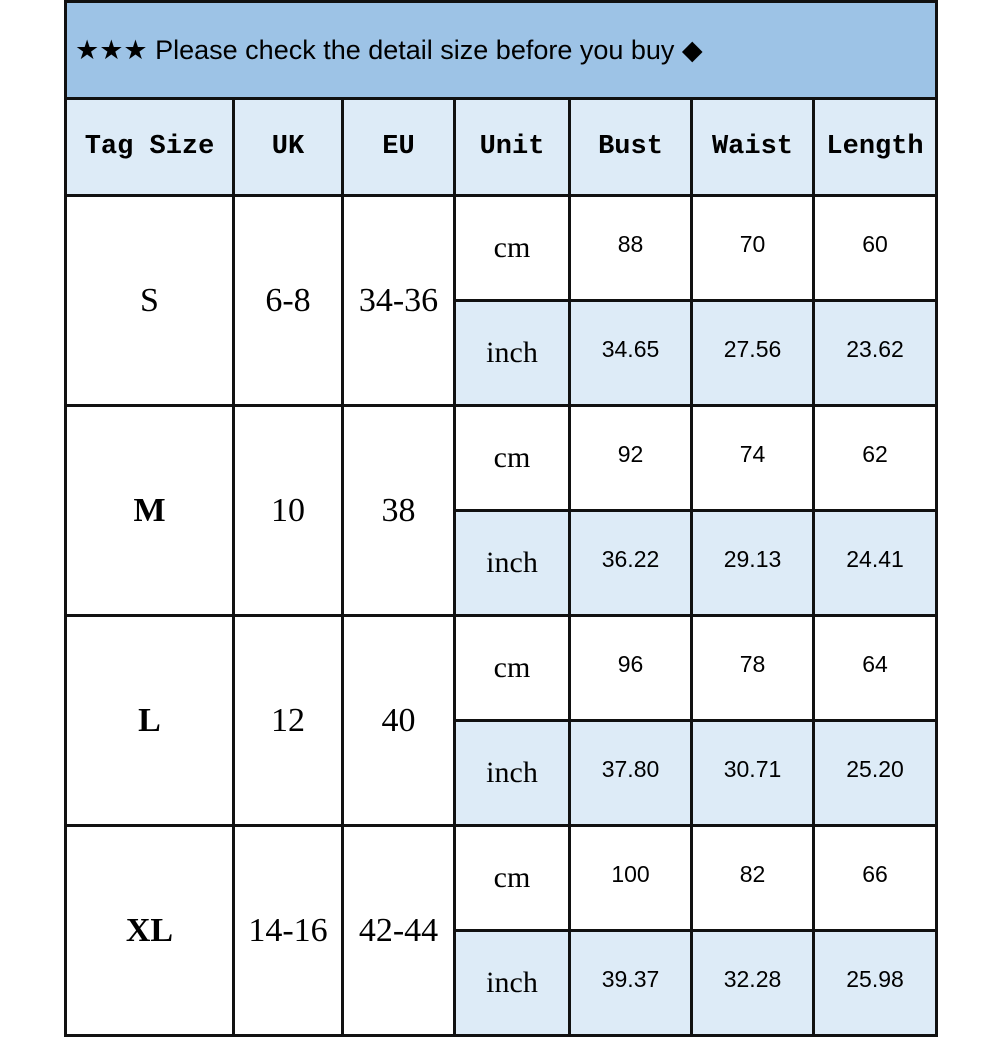 The width and height of the screenshot is (1002, 1037). I want to click on table-row: inch 37.80 30.71 25.20, so click(502, 773).